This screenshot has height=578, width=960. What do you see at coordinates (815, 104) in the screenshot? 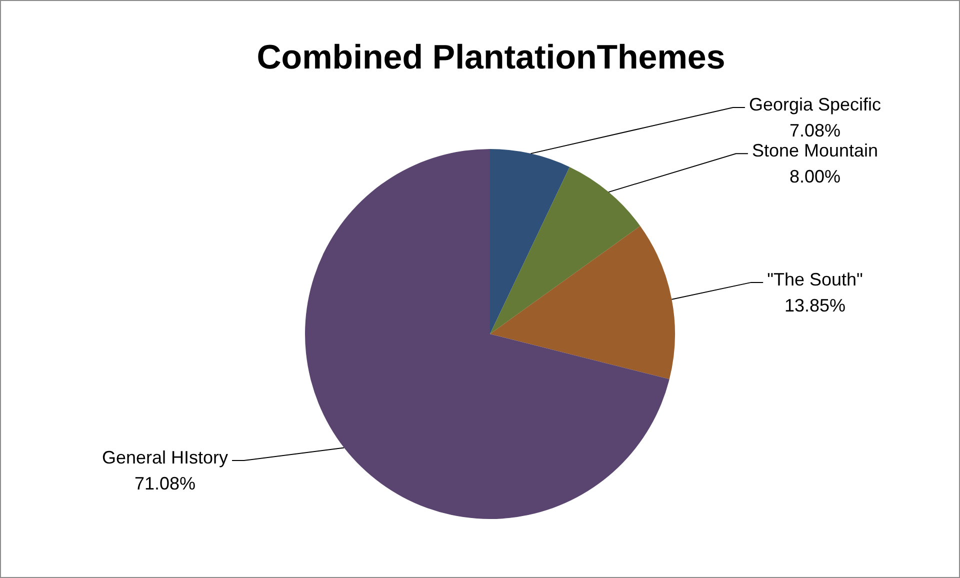
I see `slice-label: Georgia Specific` at bounding box center [815, 104].